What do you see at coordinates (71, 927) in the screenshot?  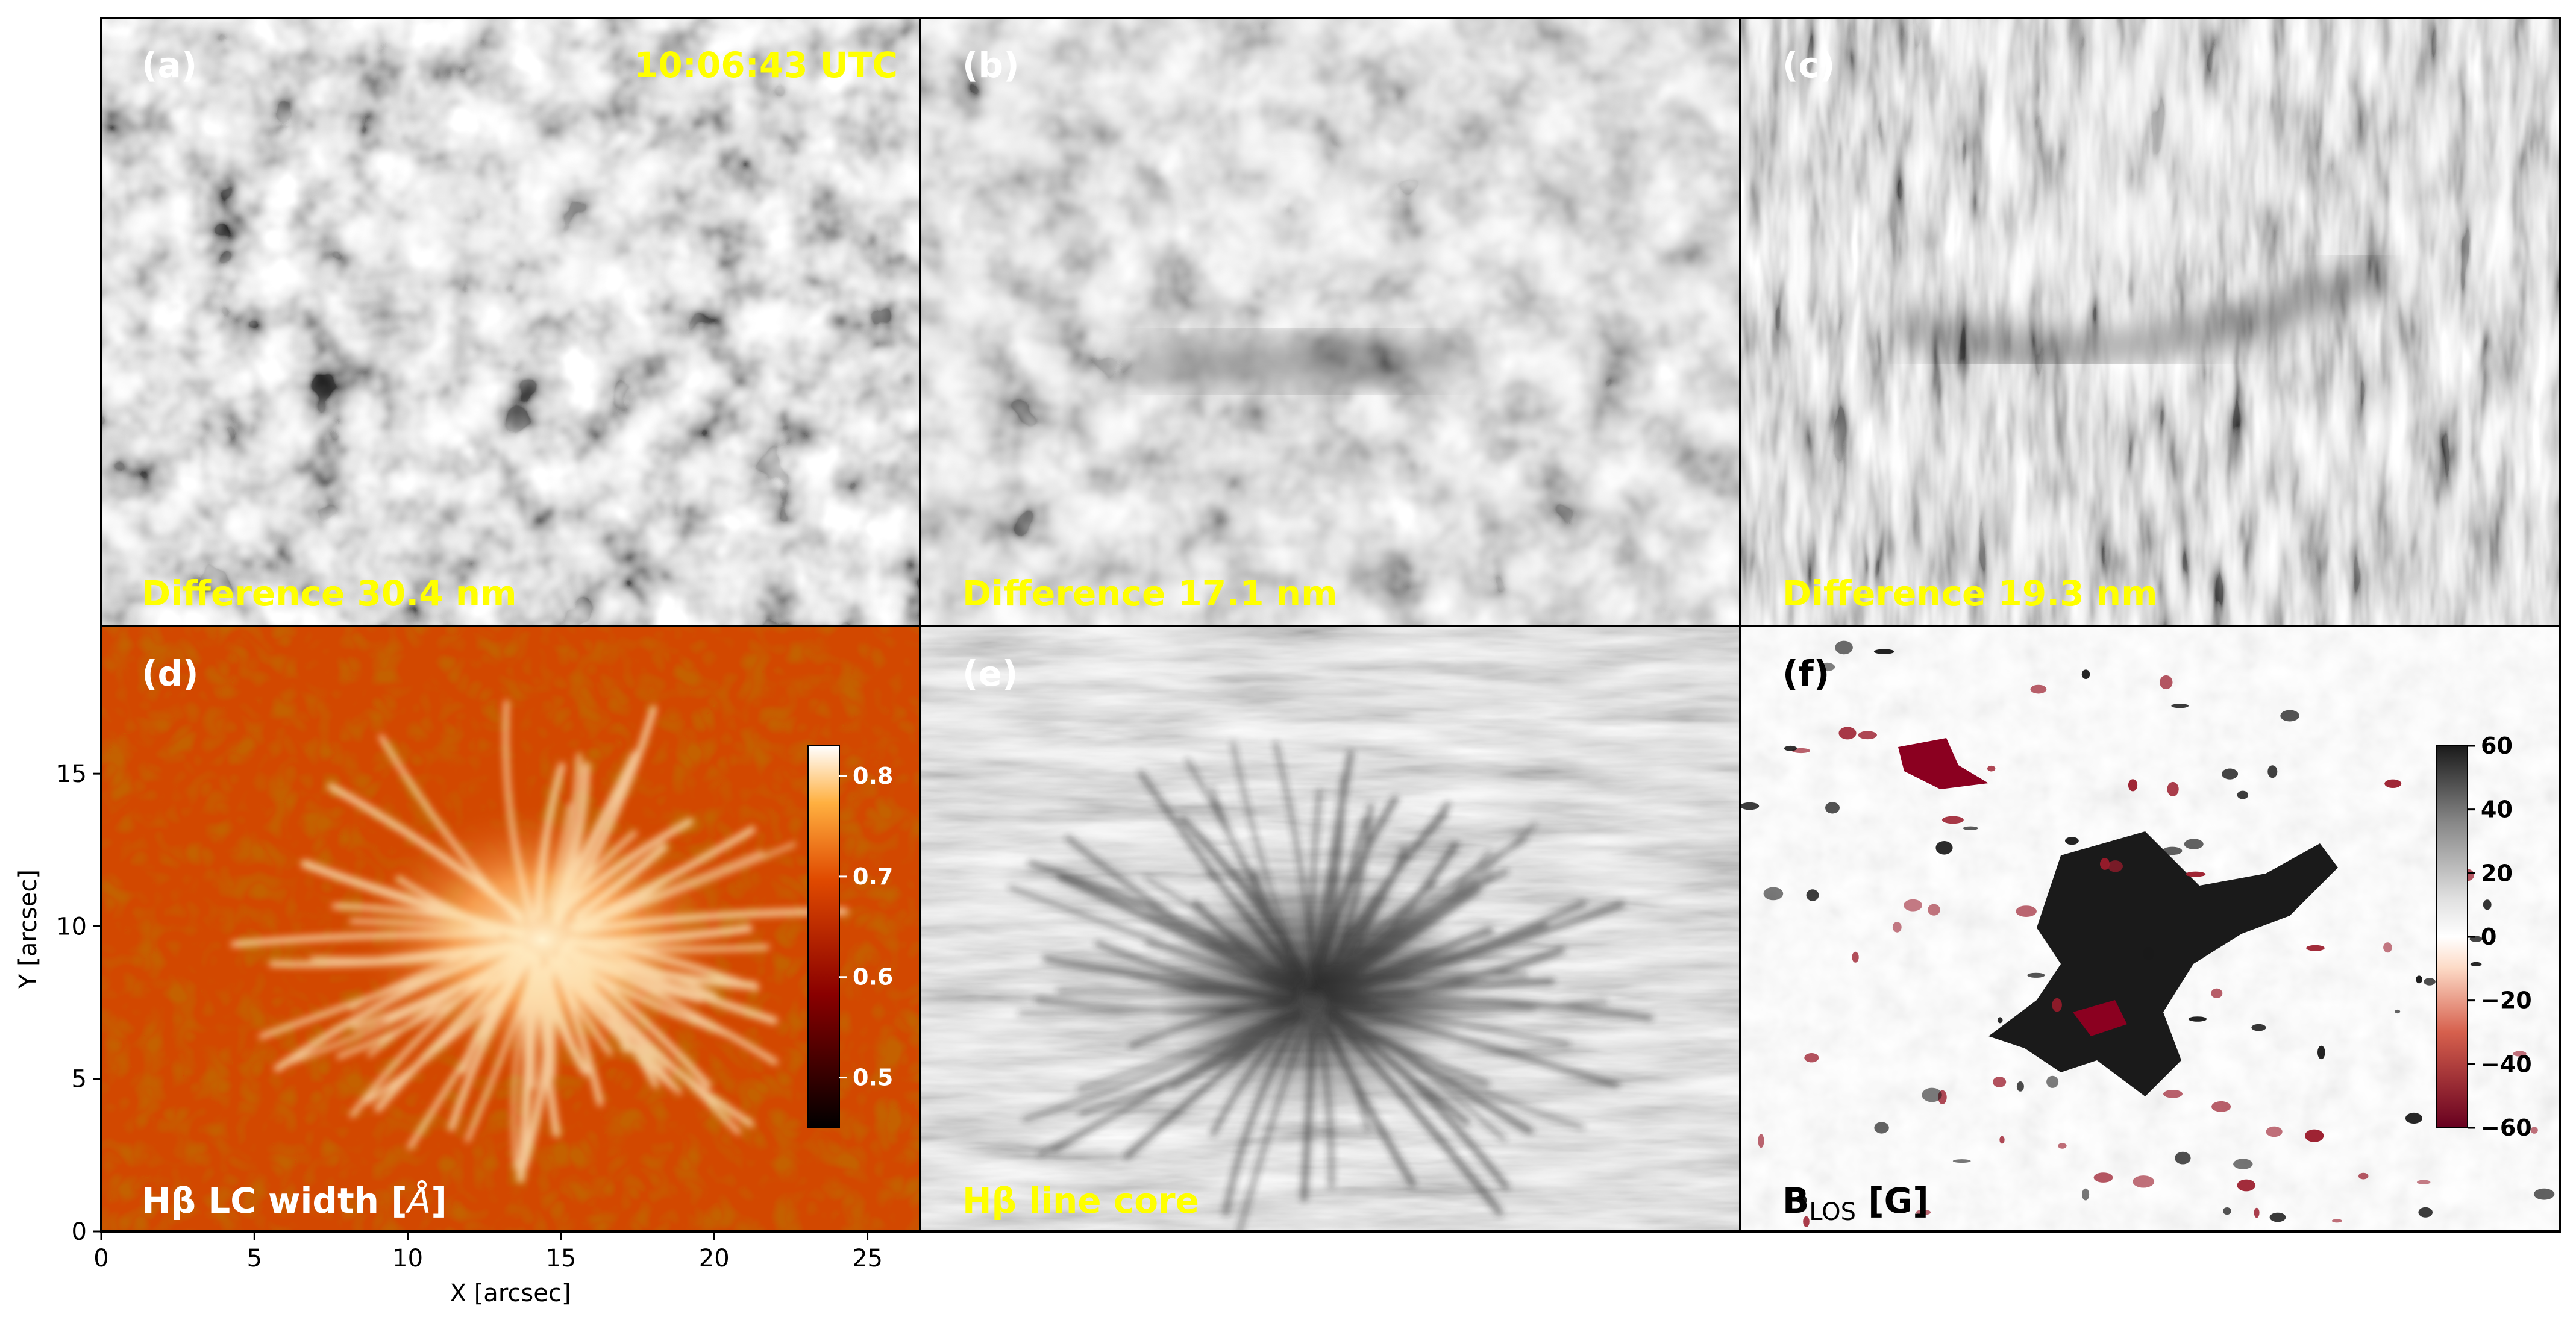 I see `y-tick-label: 10` at bounding box center [71, 927].